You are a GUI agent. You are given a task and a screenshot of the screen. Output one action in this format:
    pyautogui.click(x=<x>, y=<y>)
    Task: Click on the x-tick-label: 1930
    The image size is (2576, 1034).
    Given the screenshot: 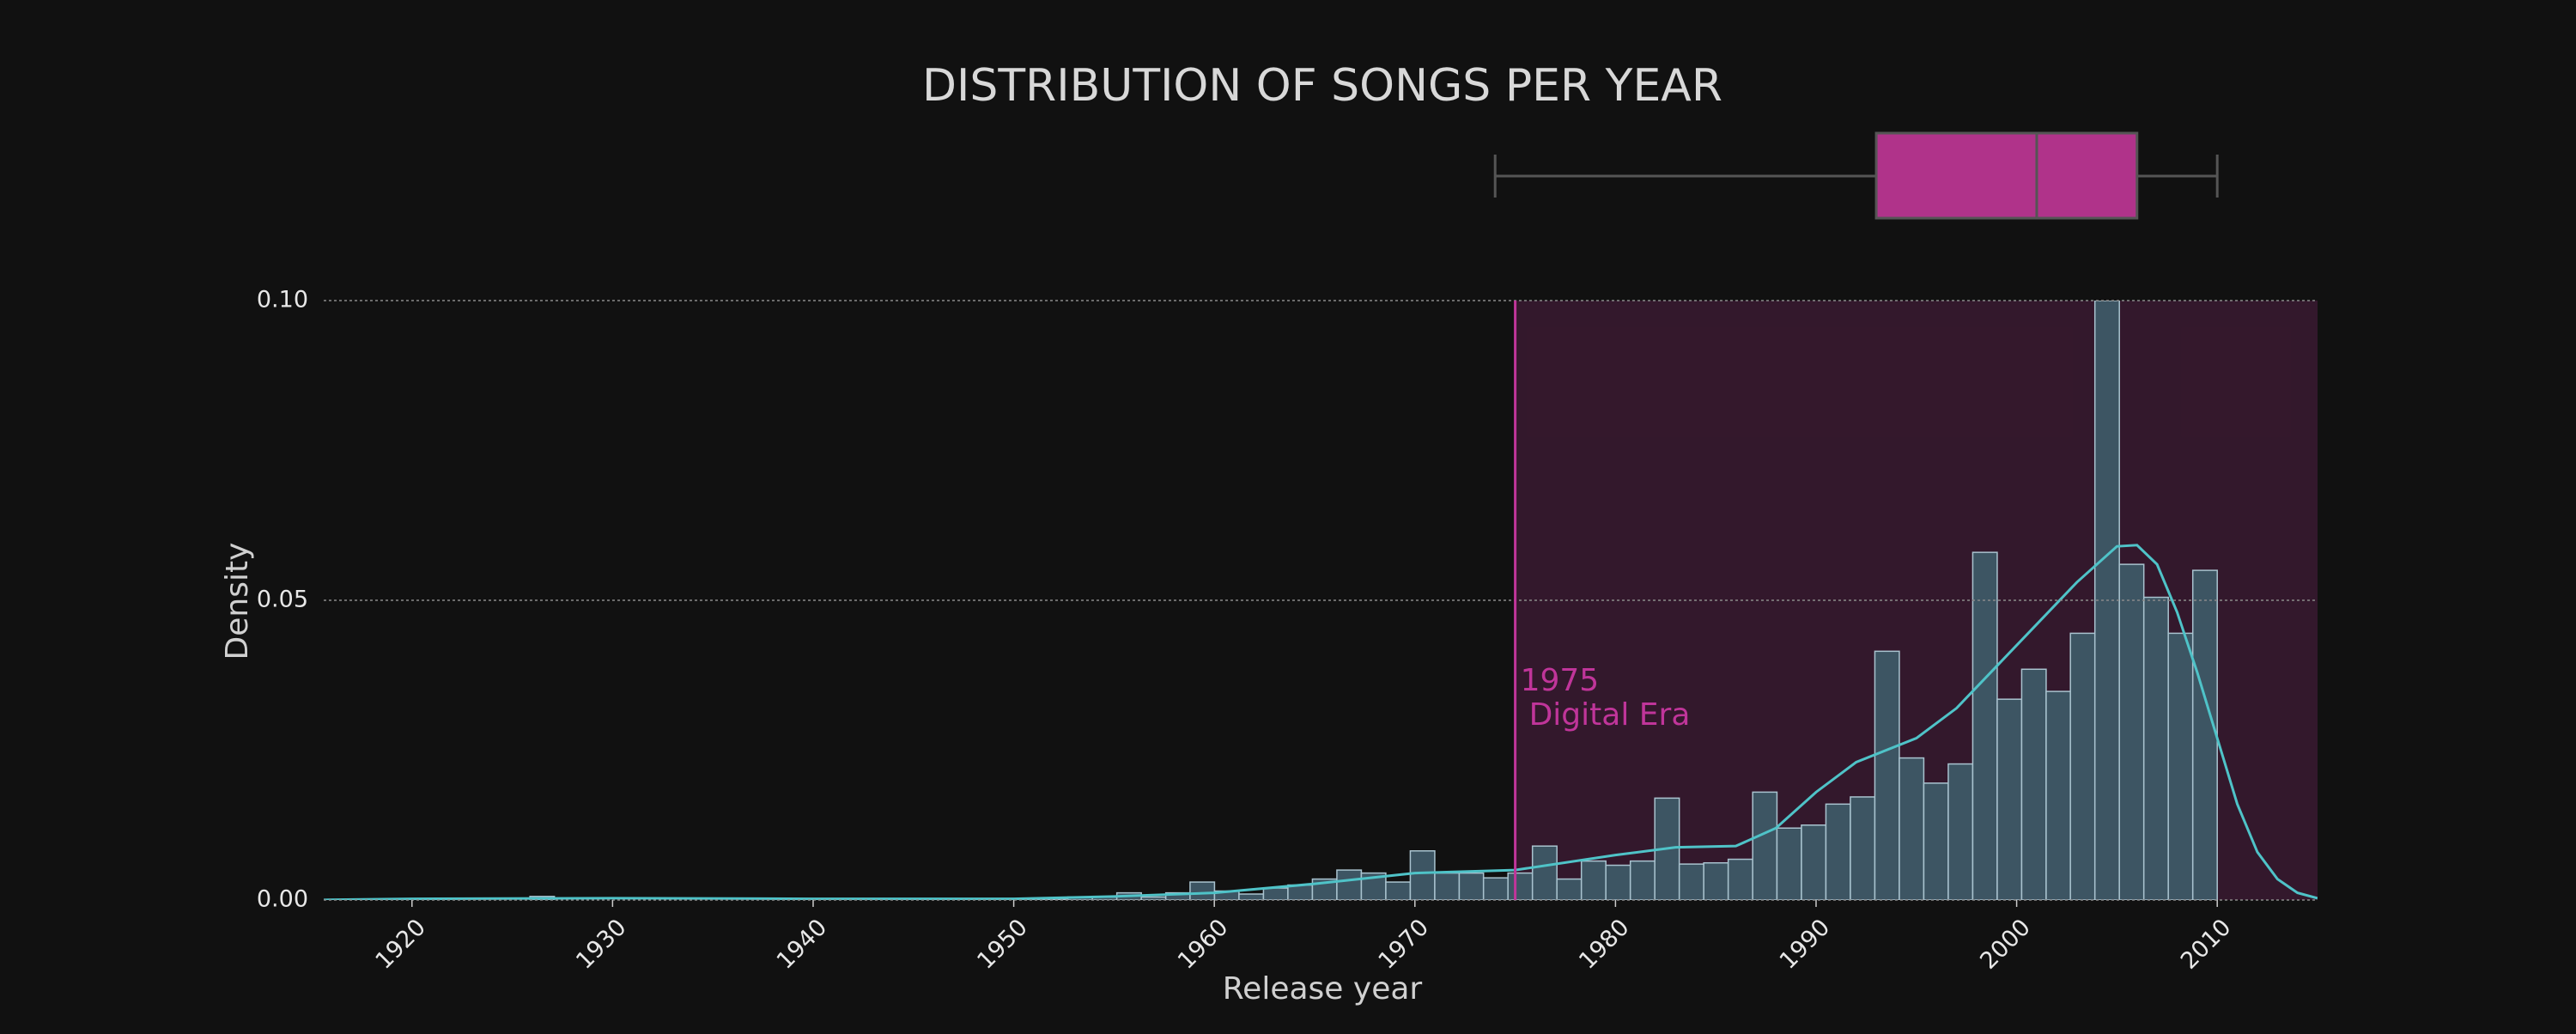 What is the action you would take?
    pyautogui.click(x=601, y=944)
    